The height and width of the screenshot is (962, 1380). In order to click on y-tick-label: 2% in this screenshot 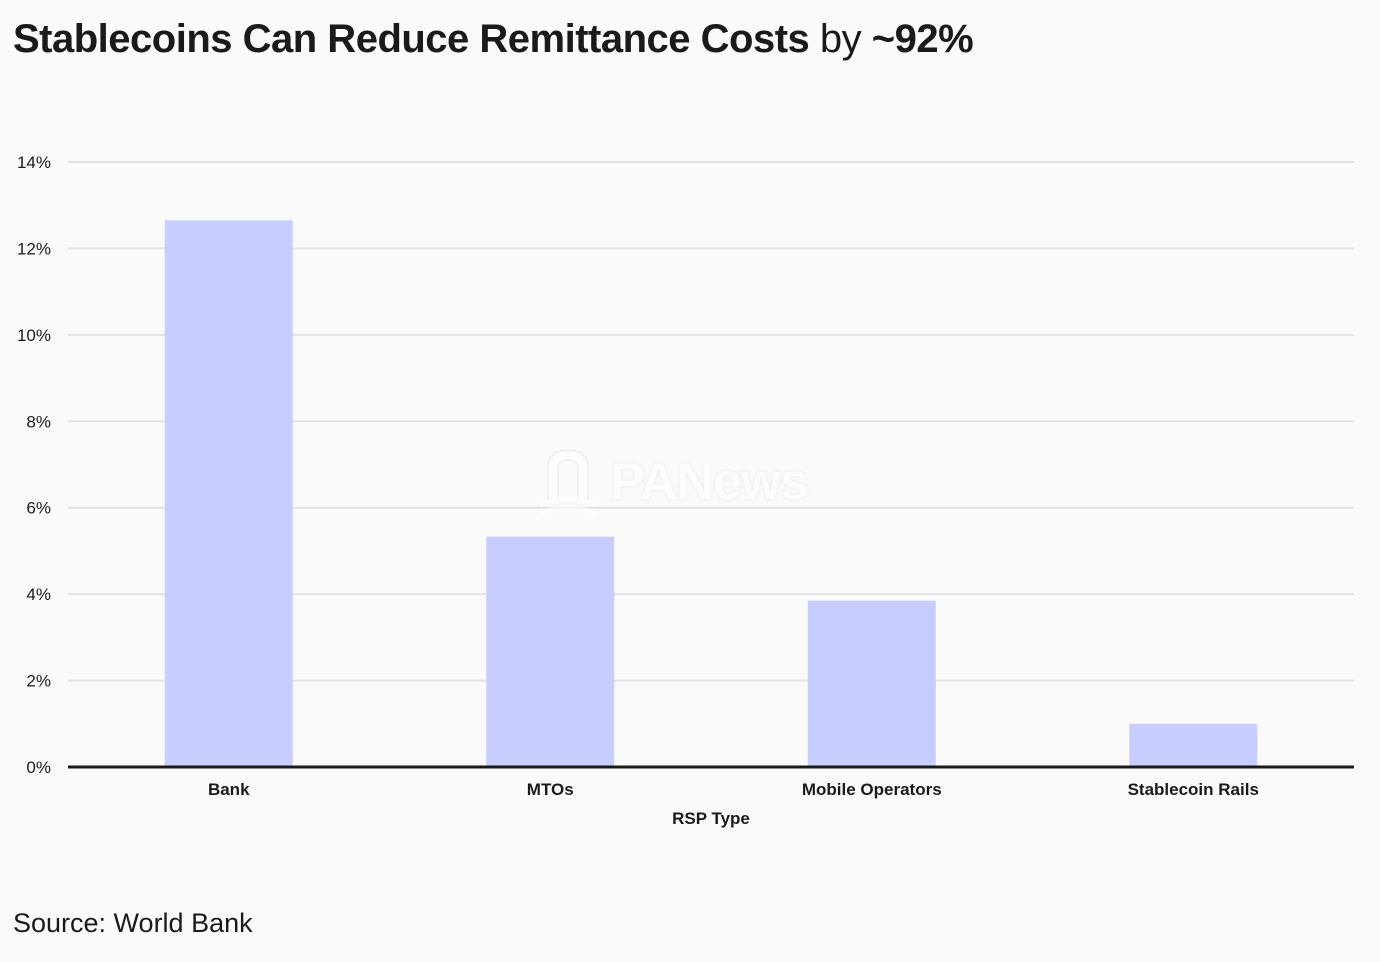, I will do `click(38, 681)`.